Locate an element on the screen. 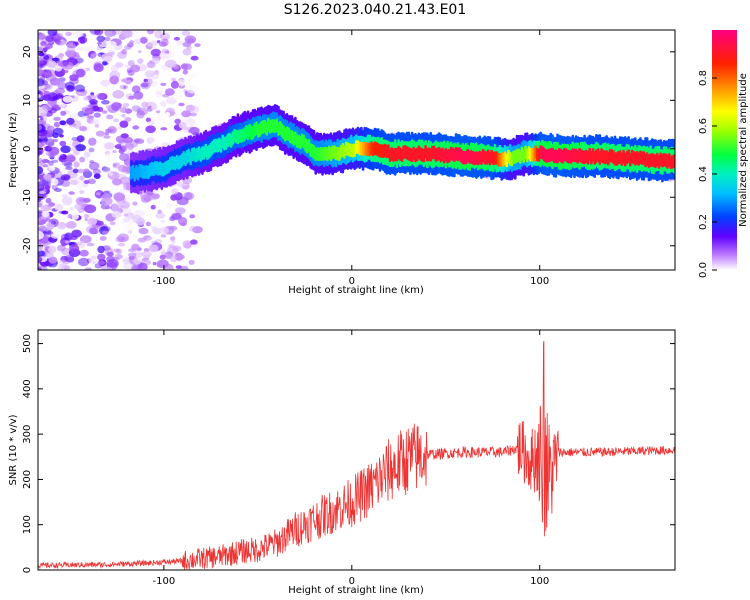  y-tick-label: 10 is located at coordinates (27, 100).